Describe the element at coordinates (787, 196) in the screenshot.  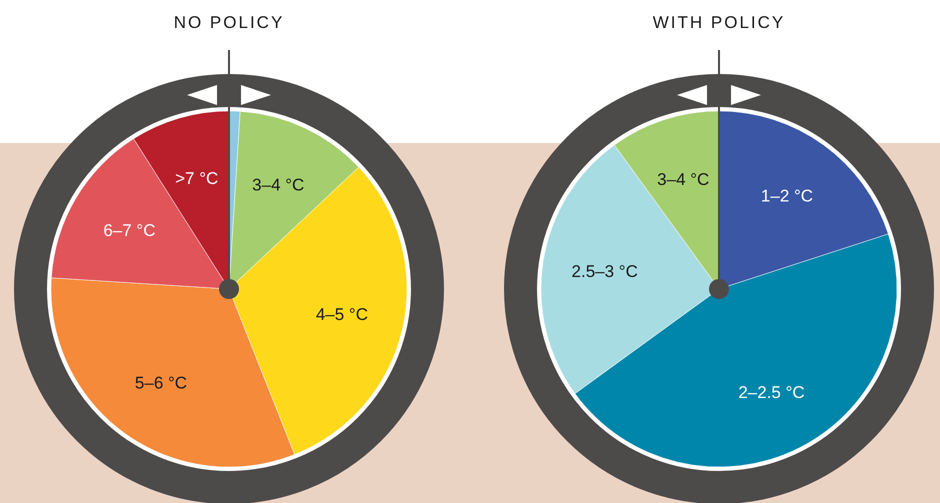
I see `slice-label: 1–2 °C` at that location.